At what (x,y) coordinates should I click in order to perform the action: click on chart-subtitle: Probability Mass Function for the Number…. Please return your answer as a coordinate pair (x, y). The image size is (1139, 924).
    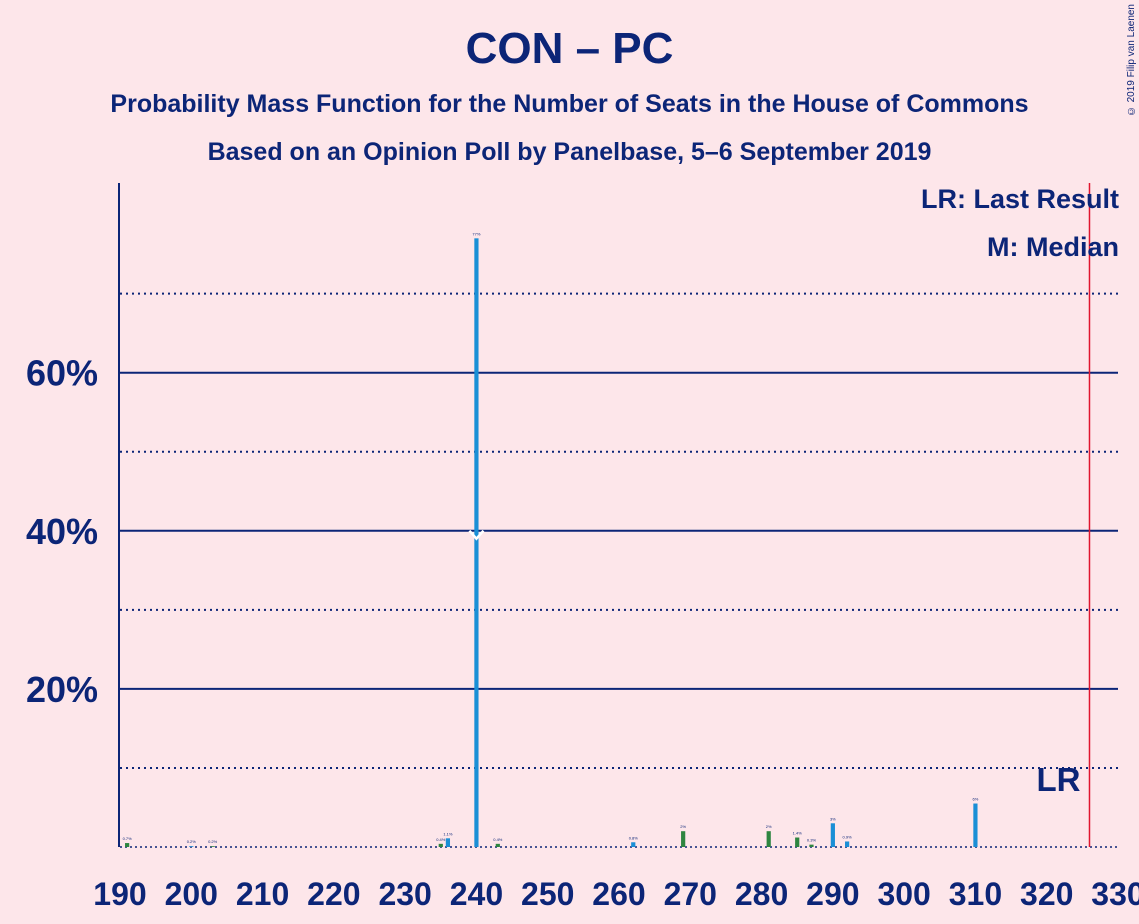
    Looking at the image, I should click on (569, 104).